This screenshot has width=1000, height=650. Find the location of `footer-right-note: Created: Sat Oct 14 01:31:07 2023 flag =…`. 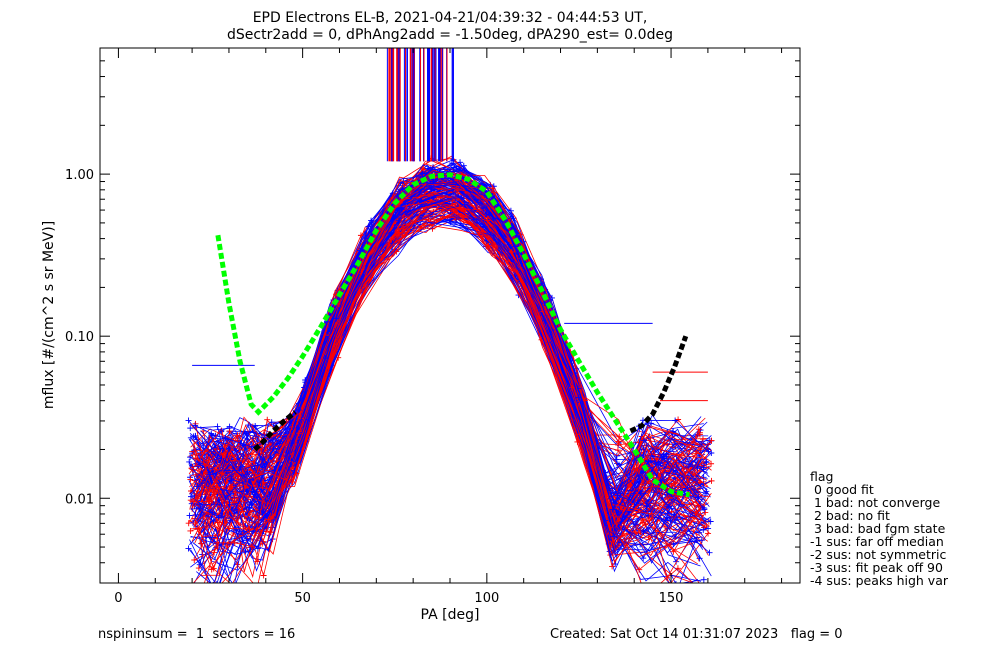

footer-right-note: Created: Sat Oct 14 01:31:07 2023 flag =… is located at coordinates (696, 634).